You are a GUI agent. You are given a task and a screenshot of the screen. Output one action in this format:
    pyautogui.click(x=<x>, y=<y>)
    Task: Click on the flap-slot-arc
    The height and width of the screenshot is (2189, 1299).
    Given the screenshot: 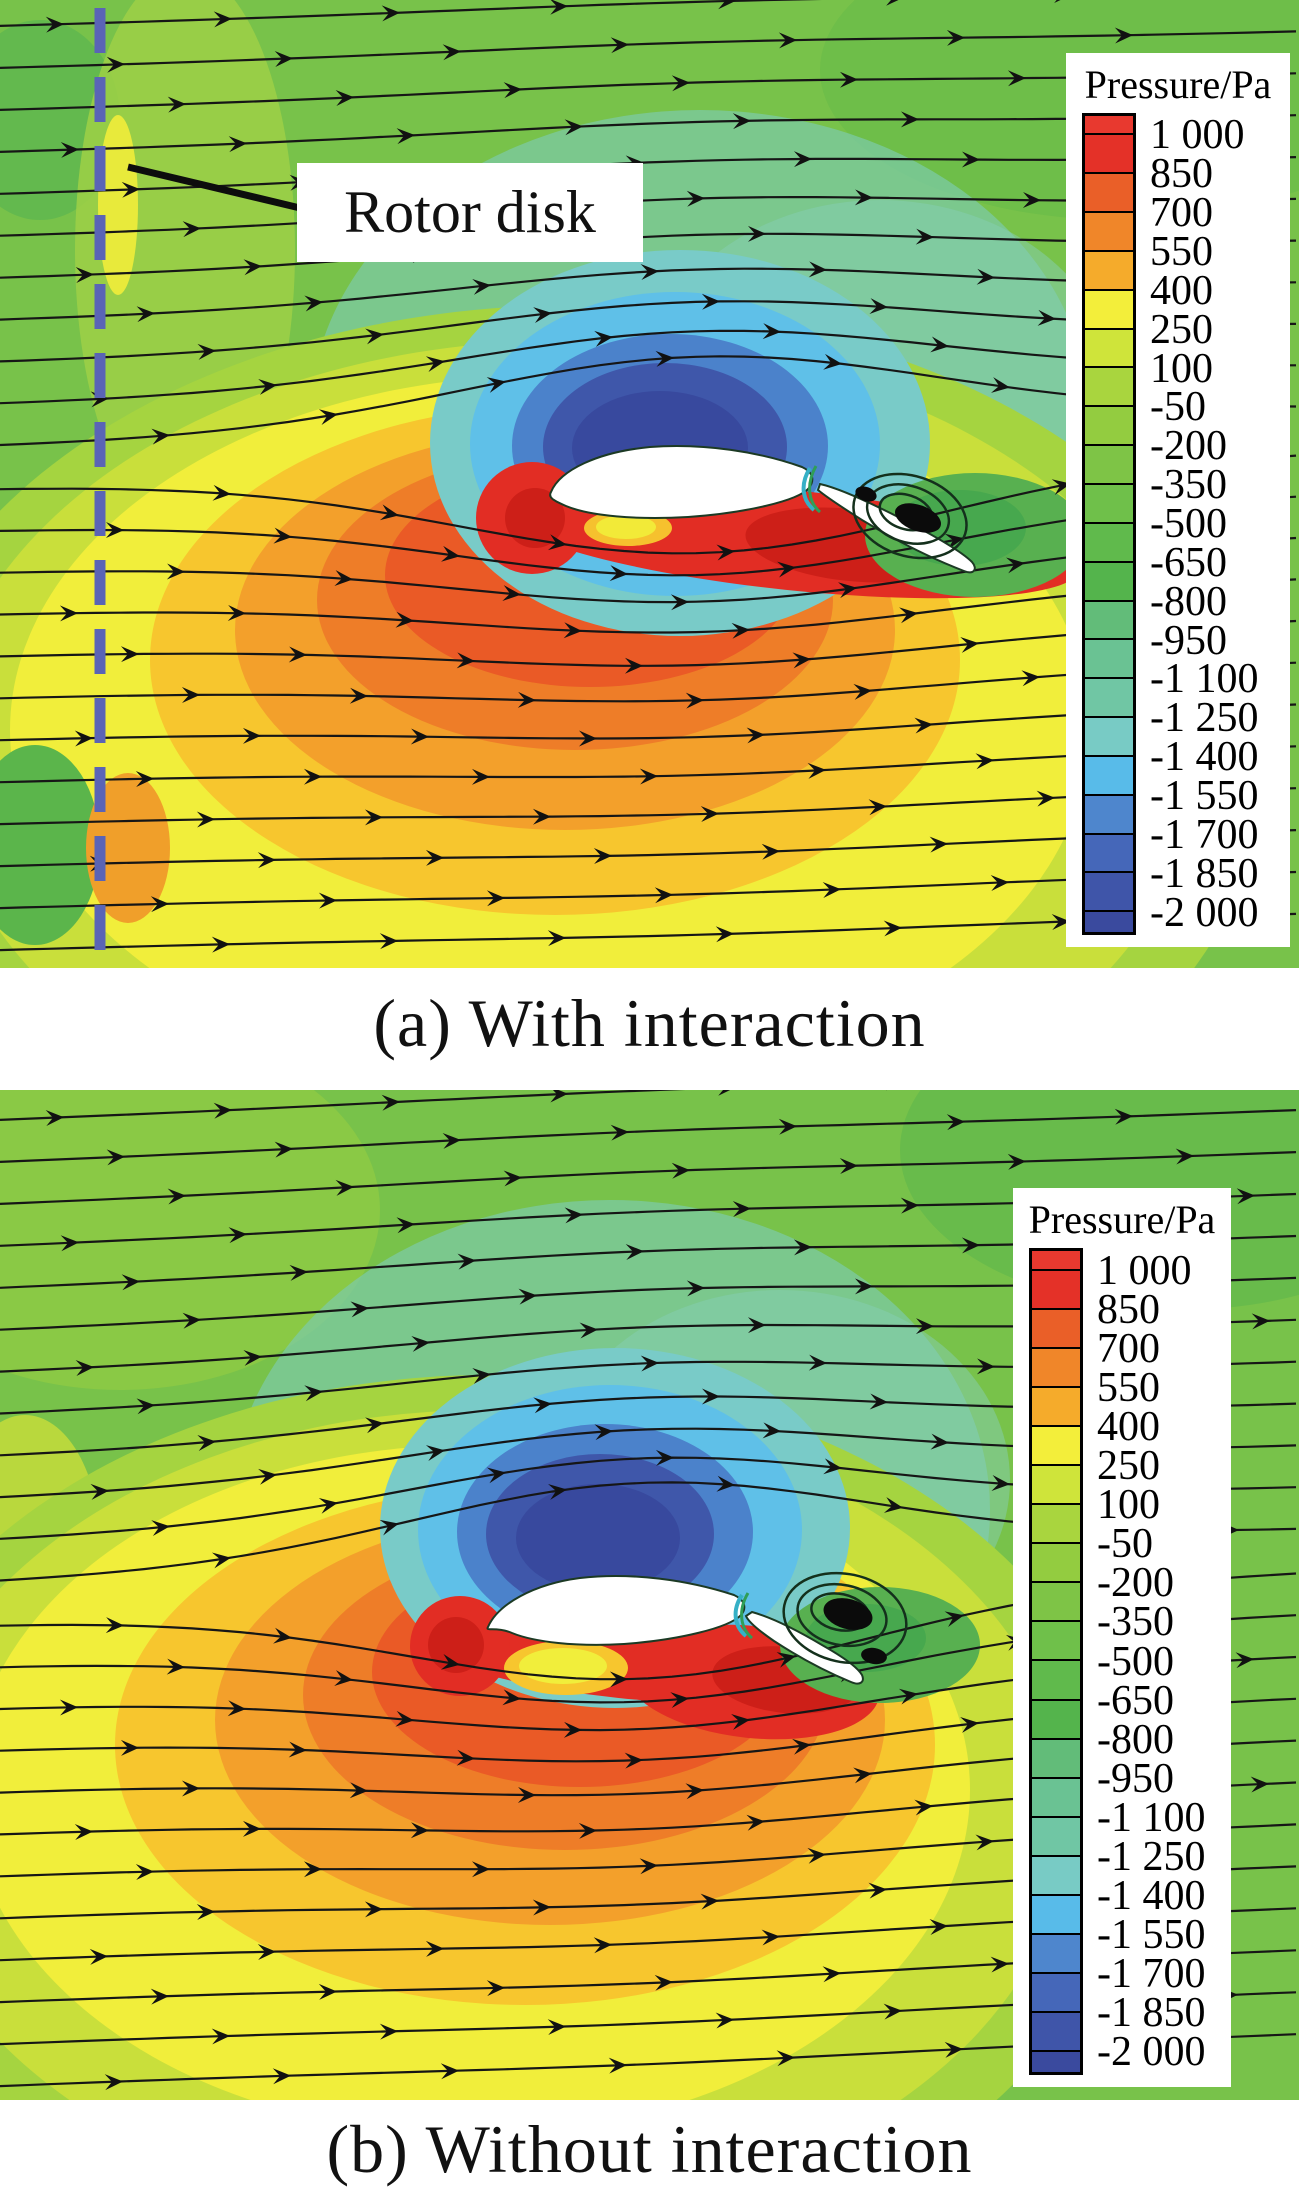 What is the action you would take?
    pyautogui.click(x=808, y=489)
    